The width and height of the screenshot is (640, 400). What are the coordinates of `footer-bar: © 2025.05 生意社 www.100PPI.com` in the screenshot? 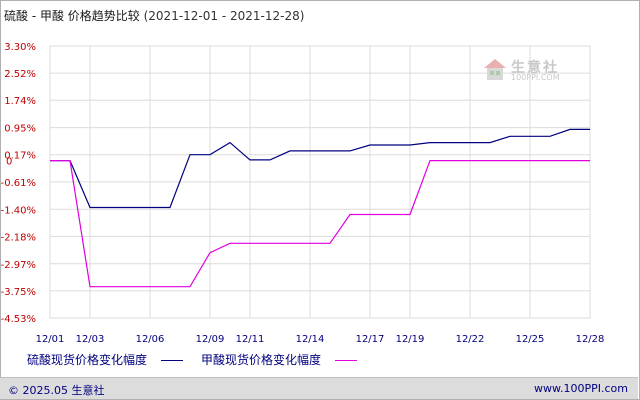 It's located at (319, 388).